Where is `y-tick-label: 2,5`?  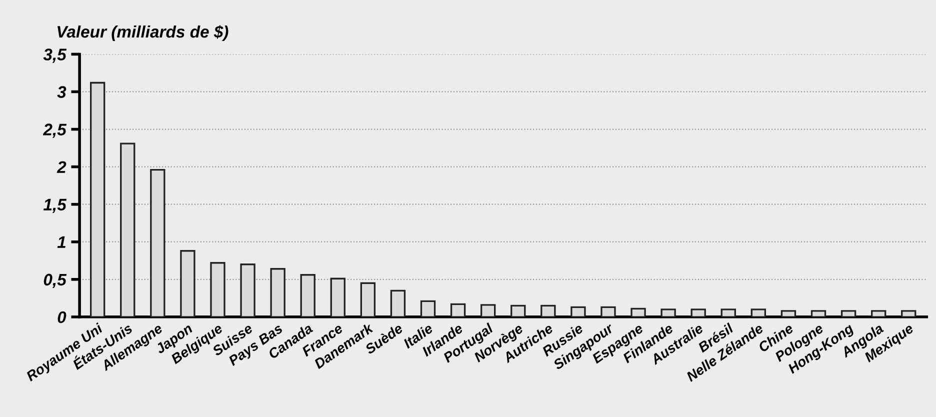 y-tick-label: 2,5 is located at coordinates (54, 131).